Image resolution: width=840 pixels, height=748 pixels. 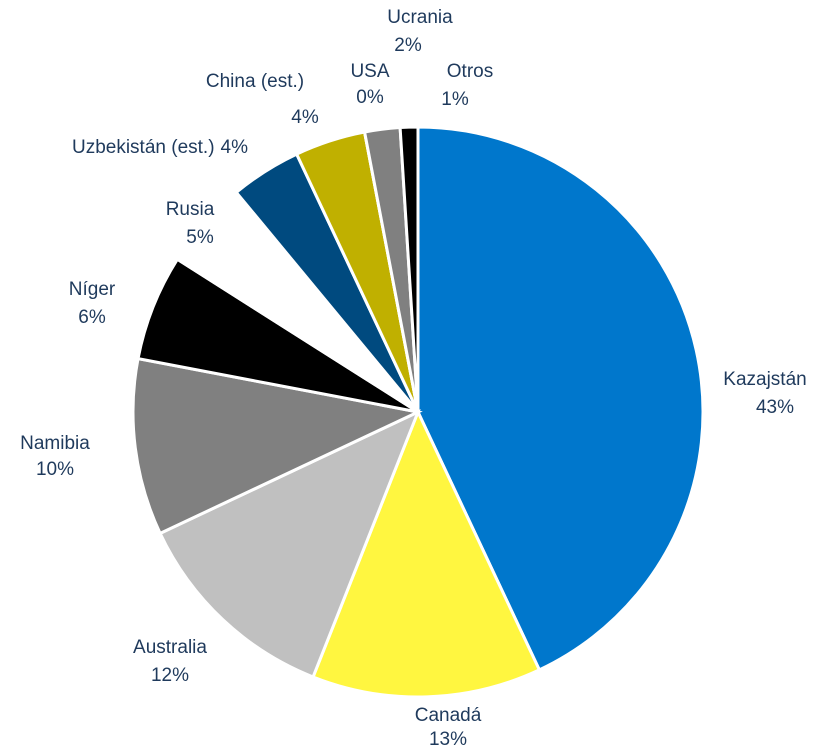 I want to click on slice-label: Uzbekistán (est.) 4%, so click(x=160, y=147).